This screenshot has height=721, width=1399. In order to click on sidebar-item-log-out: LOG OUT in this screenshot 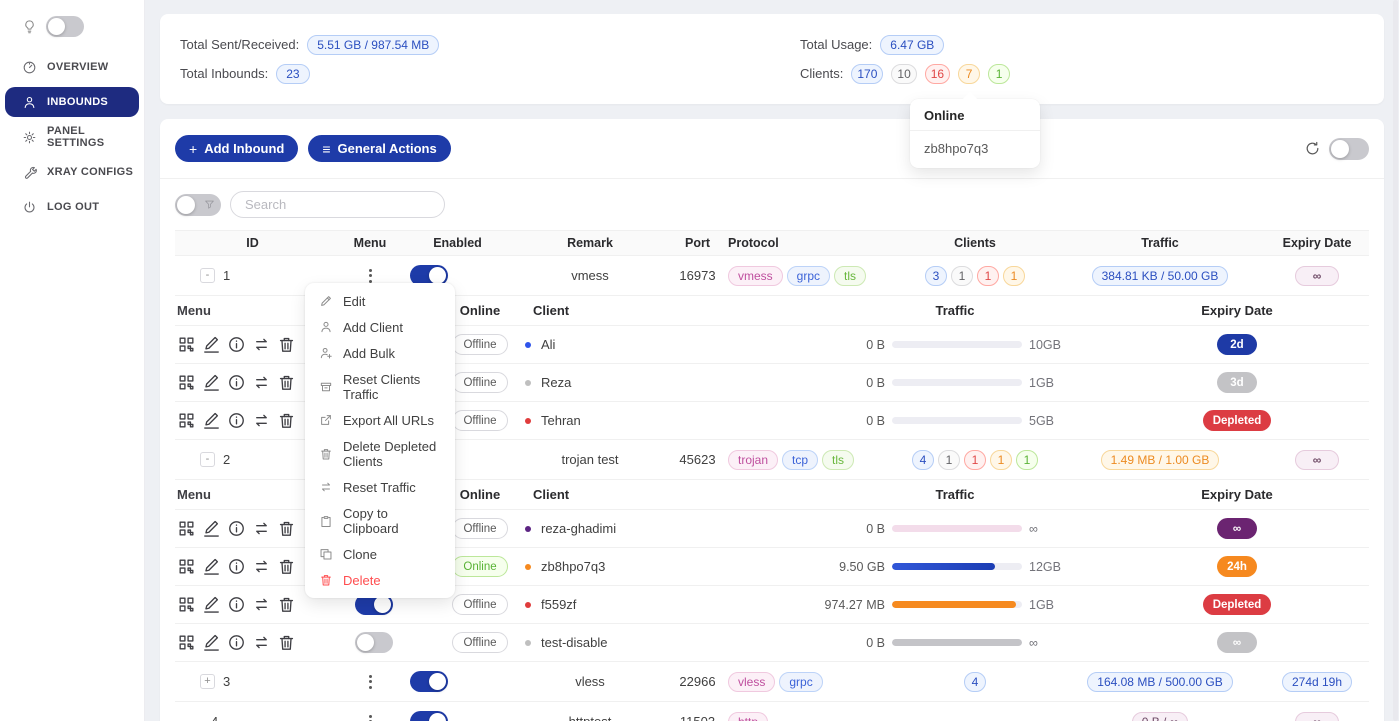, I will do `click(72, 207)`.